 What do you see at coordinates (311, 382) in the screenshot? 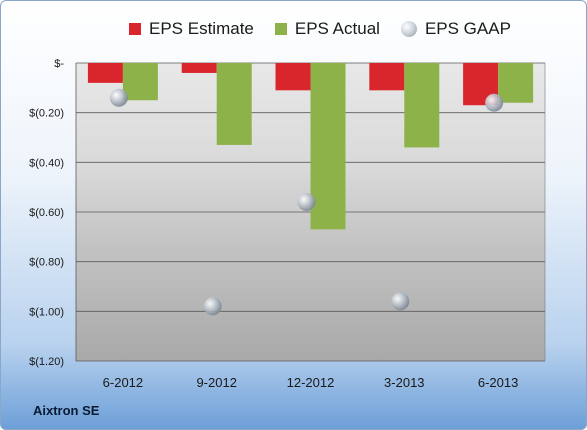
I see `x-tick-label: 12-2012` at bounding box center [311, 382].